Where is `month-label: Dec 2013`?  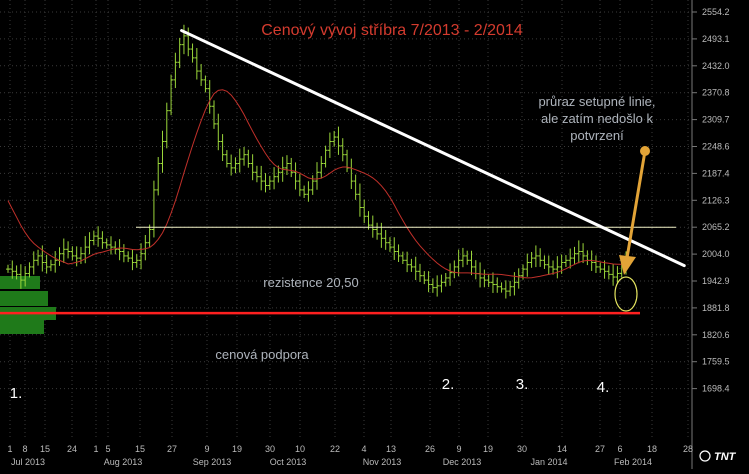 month-label: Dec 2013 is located at coordinates (462, 462).